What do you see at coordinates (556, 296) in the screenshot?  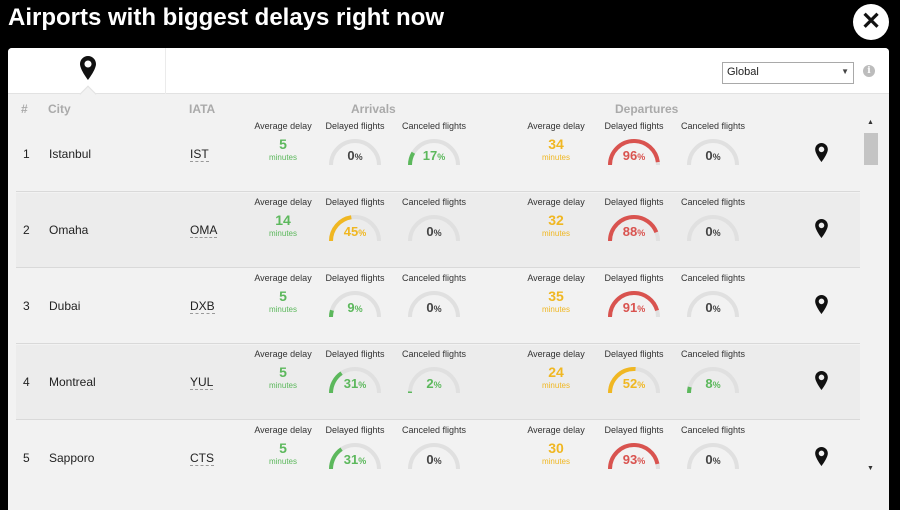 I see `dep-average-delay: 35` at bounding box center [556, 296].